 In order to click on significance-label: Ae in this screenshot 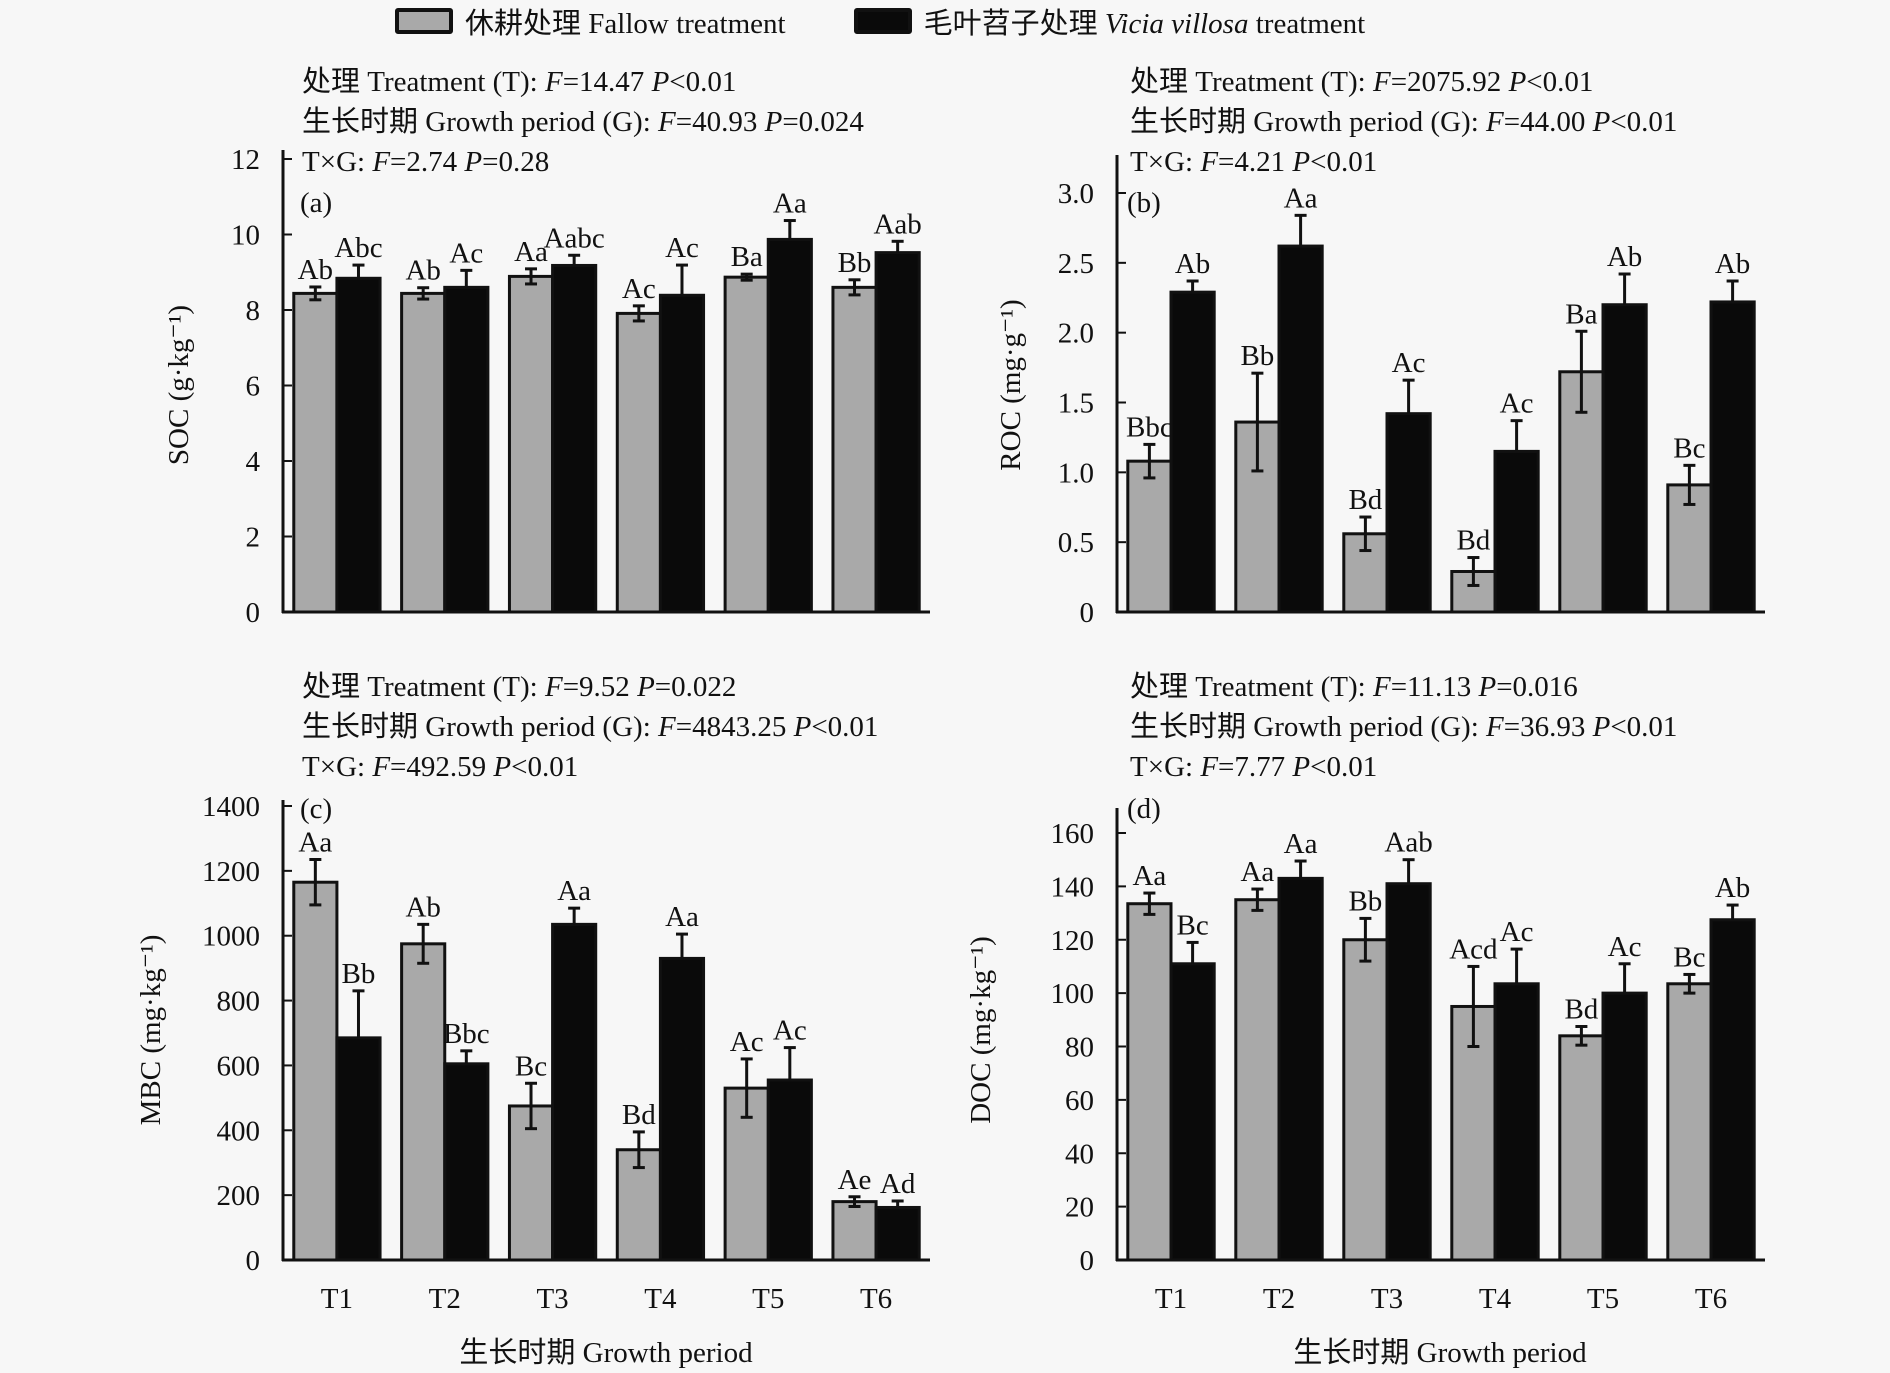, I will do `click(855, 1180)`.